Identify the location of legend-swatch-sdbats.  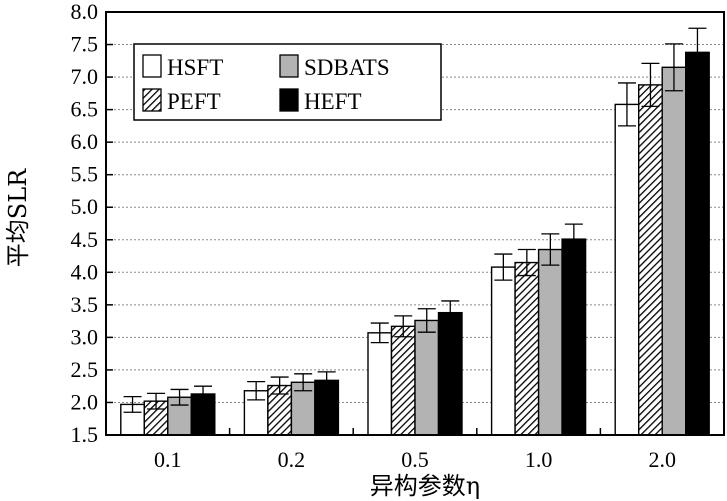
(289, 66).